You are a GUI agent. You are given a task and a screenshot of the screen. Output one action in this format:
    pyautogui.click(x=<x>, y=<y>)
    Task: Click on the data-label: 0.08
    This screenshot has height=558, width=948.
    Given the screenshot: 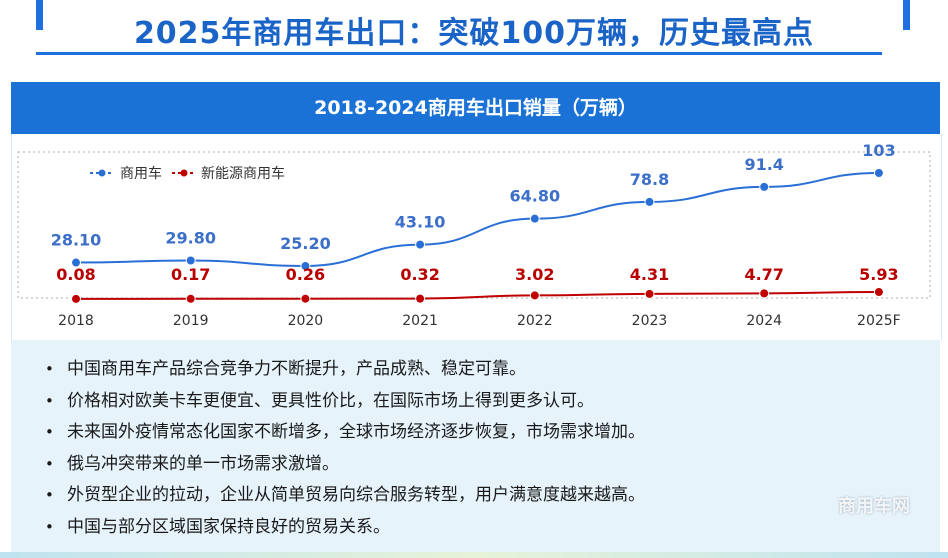 What is the action you would take?
    pyautogui.click(x=75, y=274)
    